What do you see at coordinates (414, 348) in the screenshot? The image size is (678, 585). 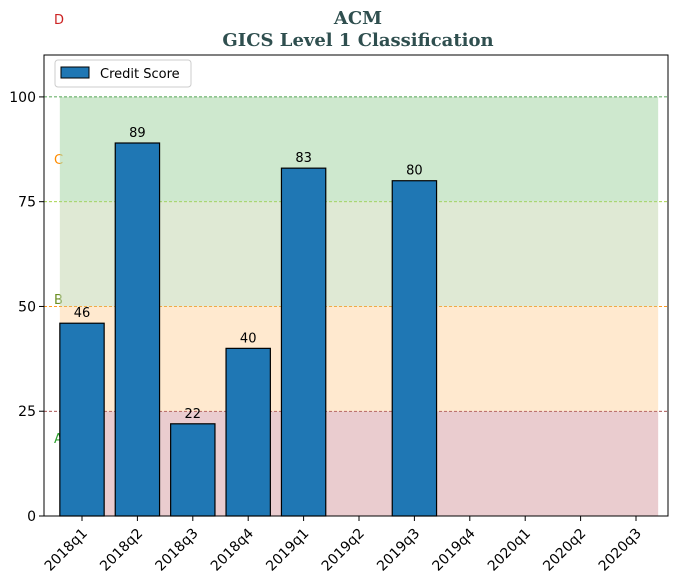 I see `bar-2019q3` at bounding box center [414, 348].